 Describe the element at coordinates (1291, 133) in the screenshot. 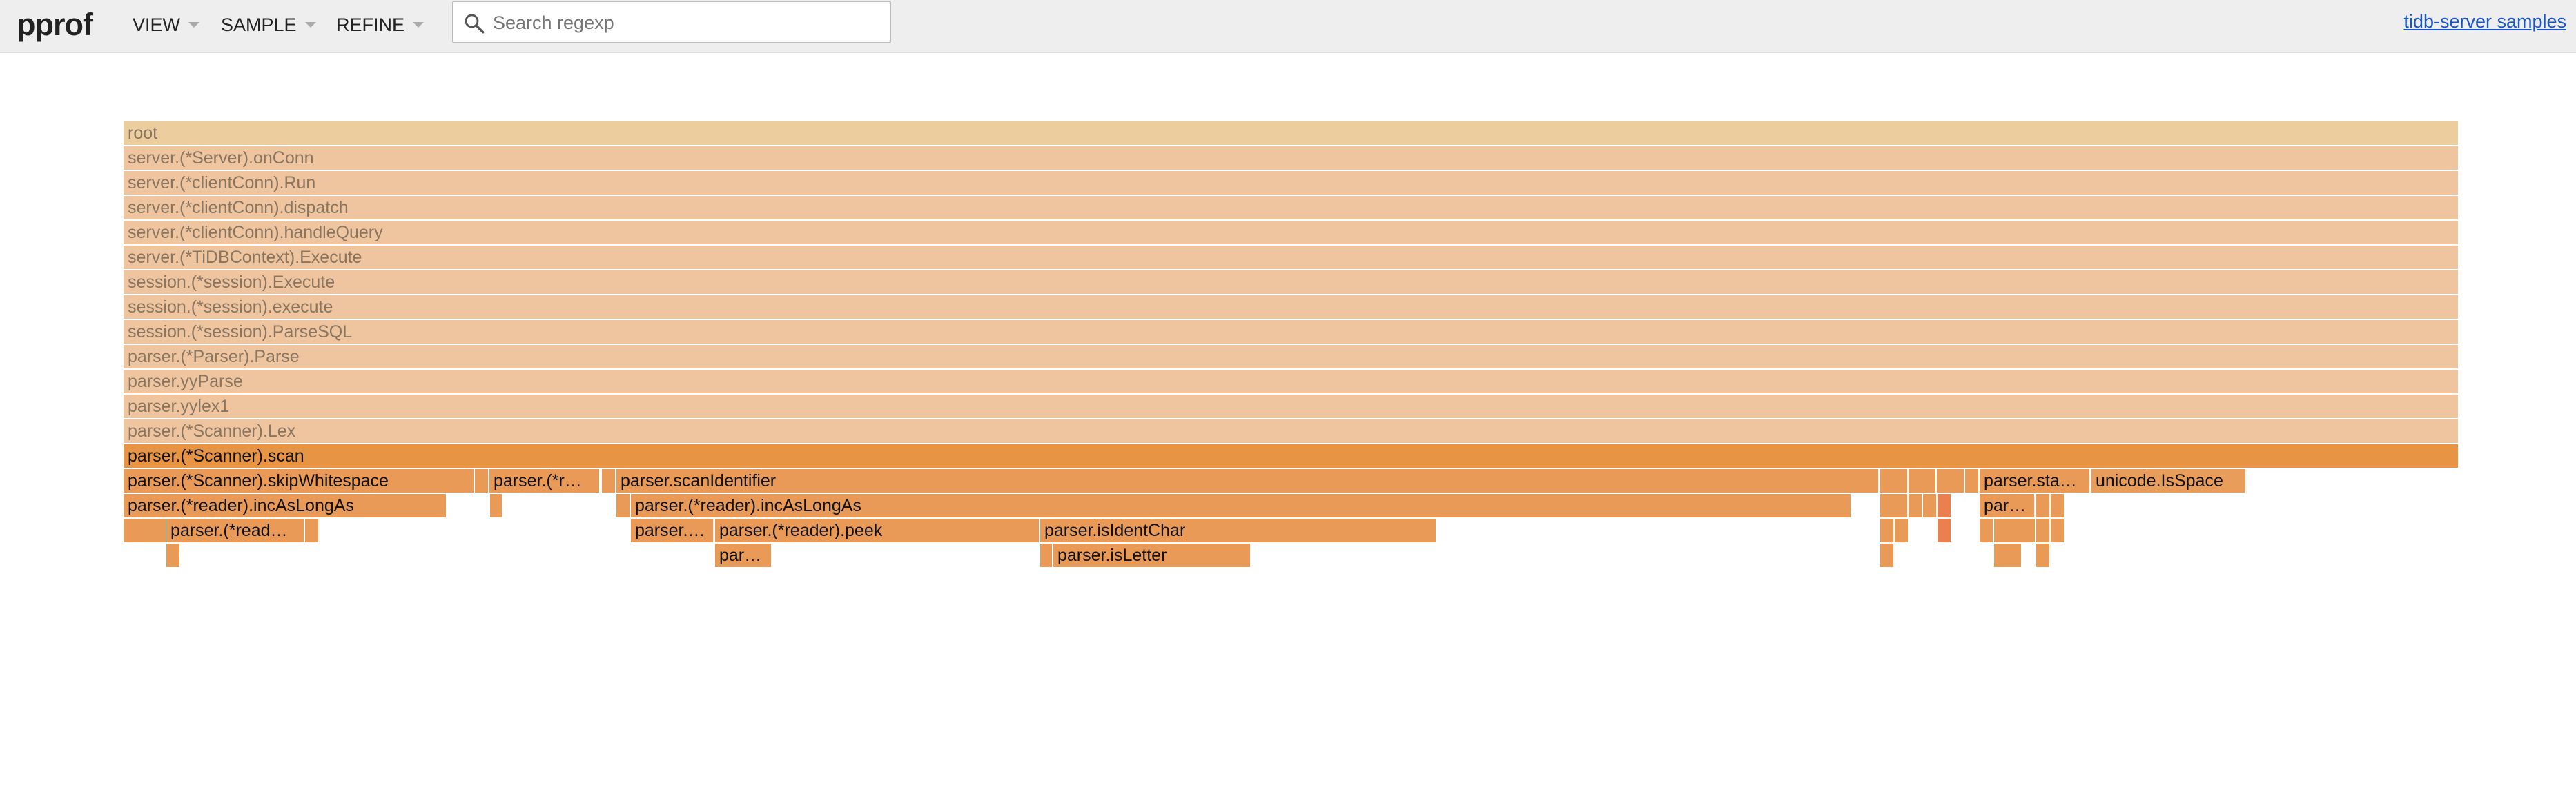

I see `flame-frame: root` at that location.